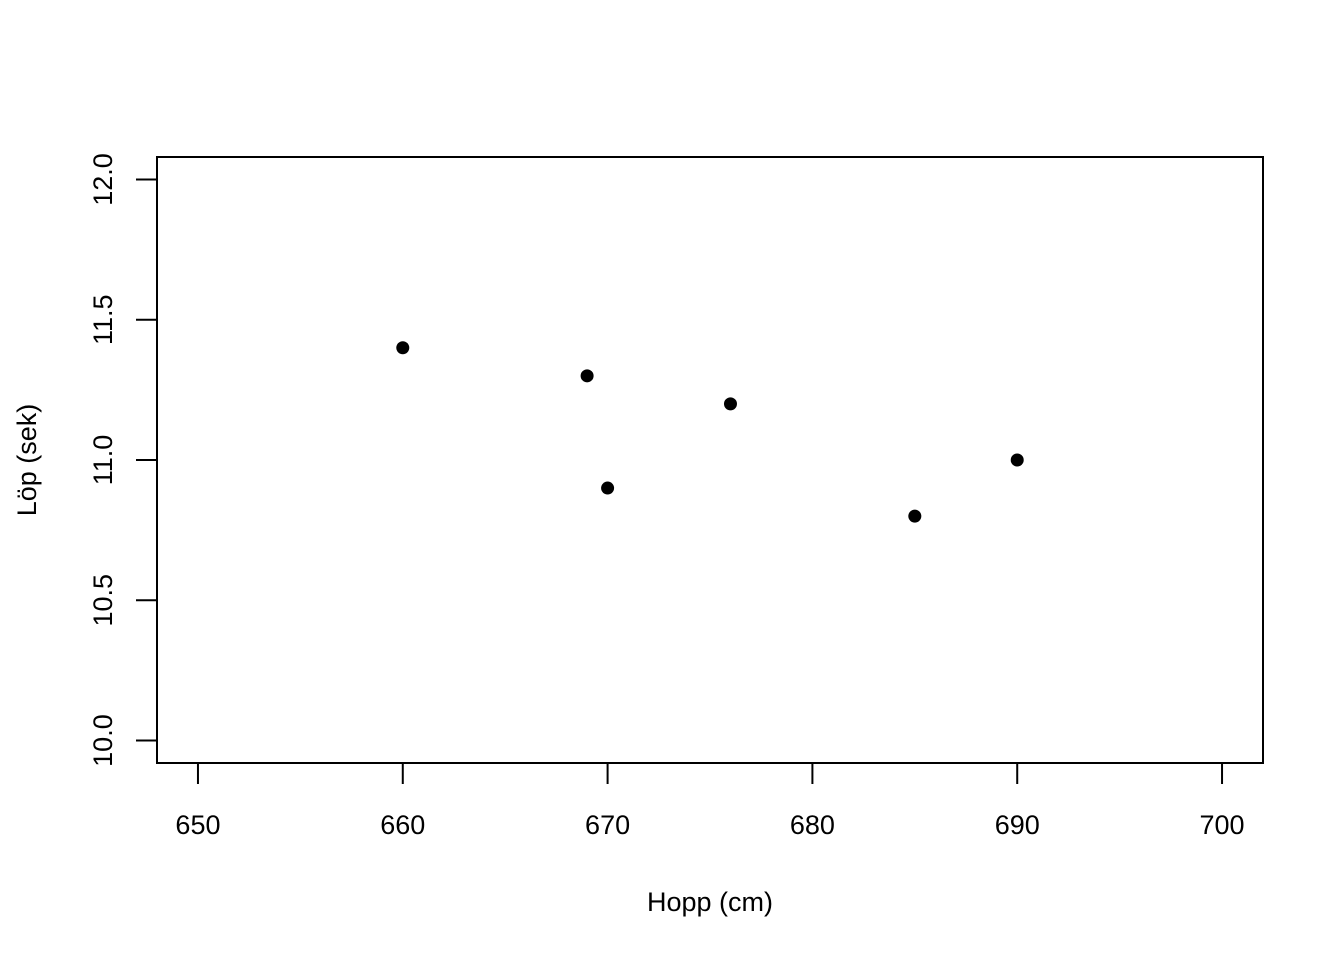  I want to click on y-axis-label: Löp (sek), so click(27, 460).